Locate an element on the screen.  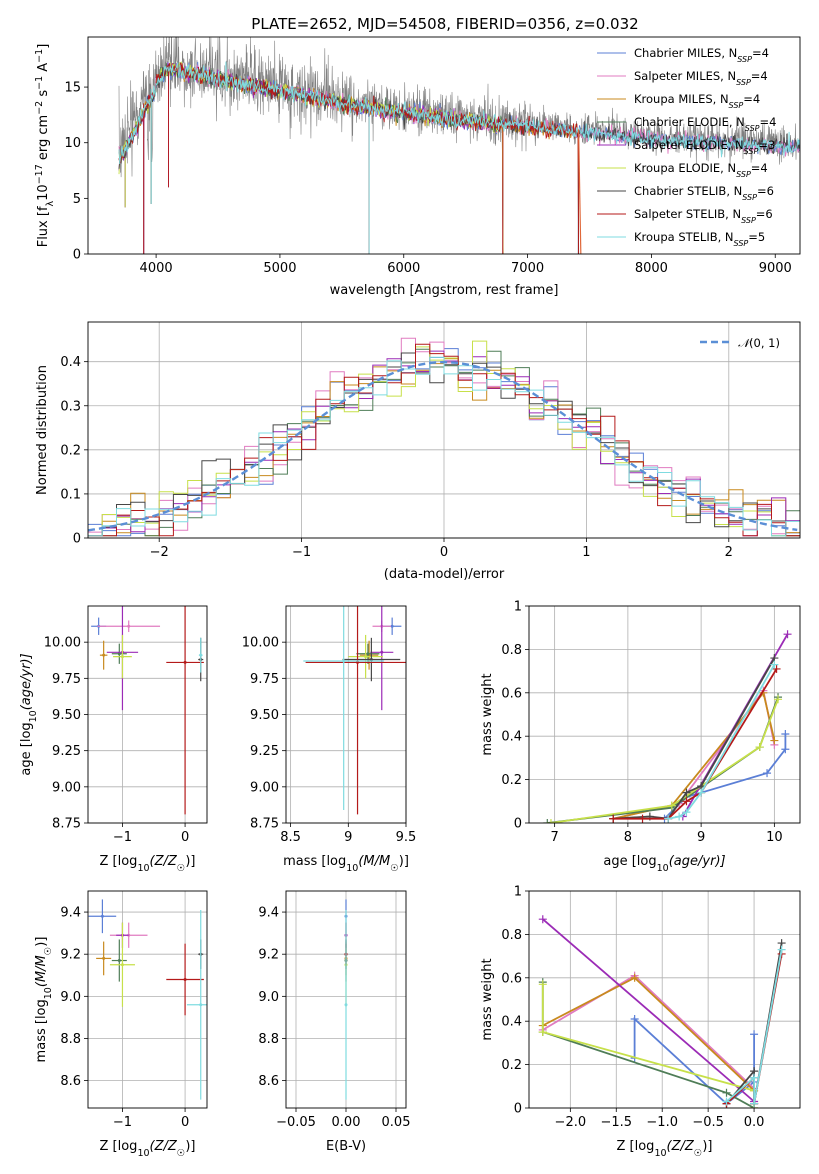
weight_vs_Z-y-axis-label: mass weight is located at coordinates (487, 999).